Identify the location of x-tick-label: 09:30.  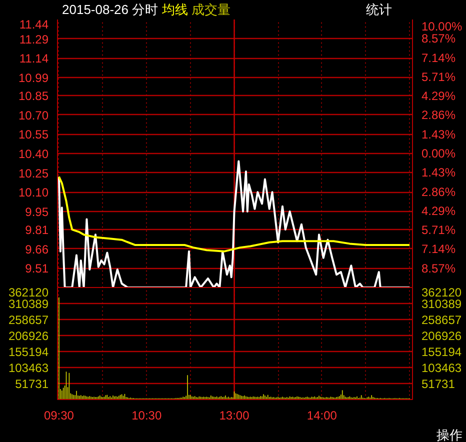
(59, 415).